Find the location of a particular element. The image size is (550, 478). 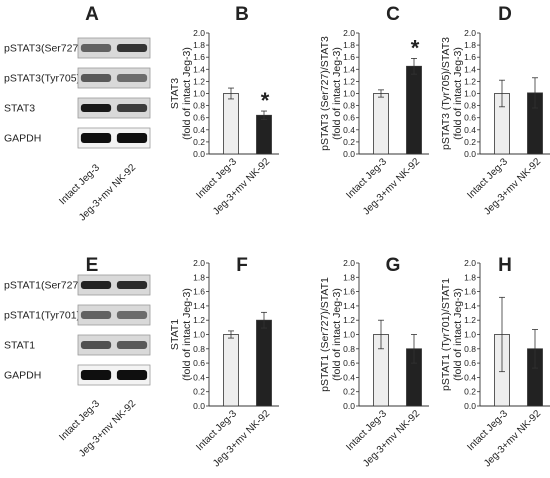

panel-letter-e: E is located at coordinates (92, 265).